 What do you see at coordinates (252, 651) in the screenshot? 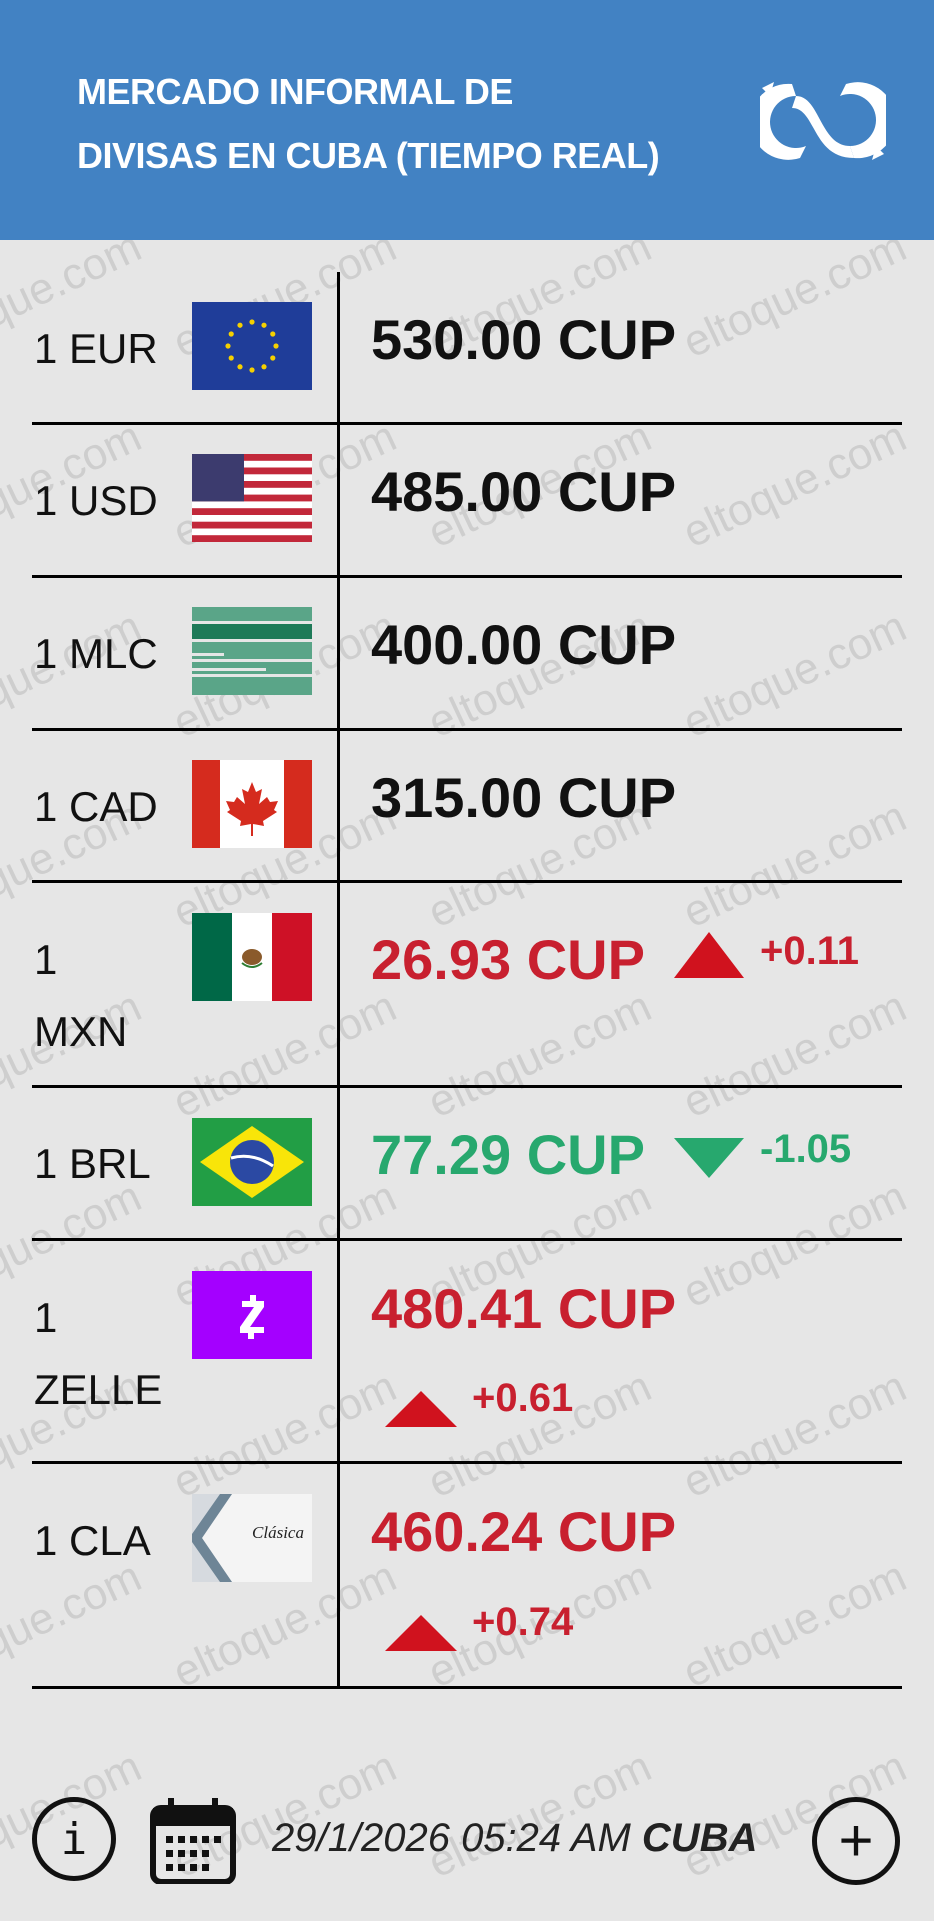
I see `mlc-card-icon` at bounding box center [252, 651].